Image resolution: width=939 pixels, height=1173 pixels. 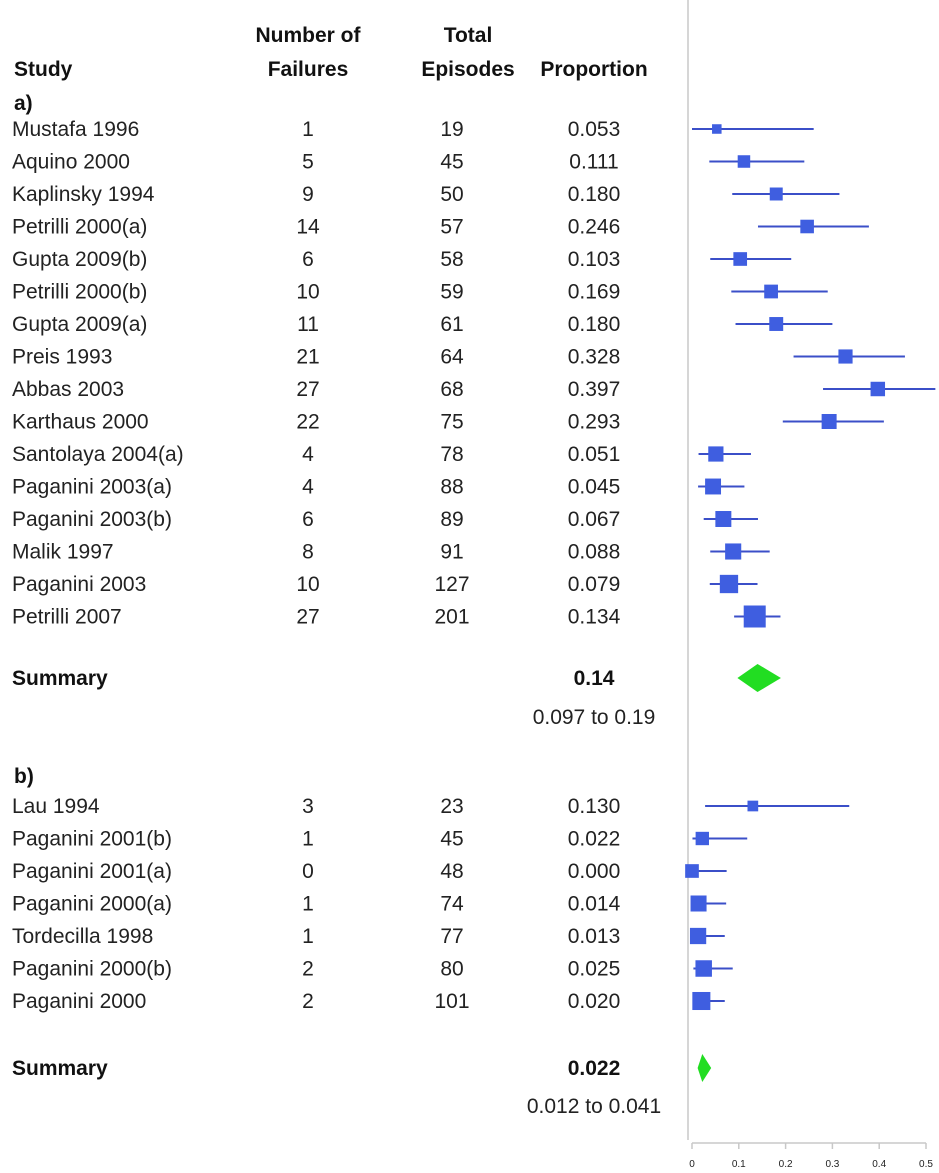 I want to click on episodes-value: 74, so click(x=452, y=904).